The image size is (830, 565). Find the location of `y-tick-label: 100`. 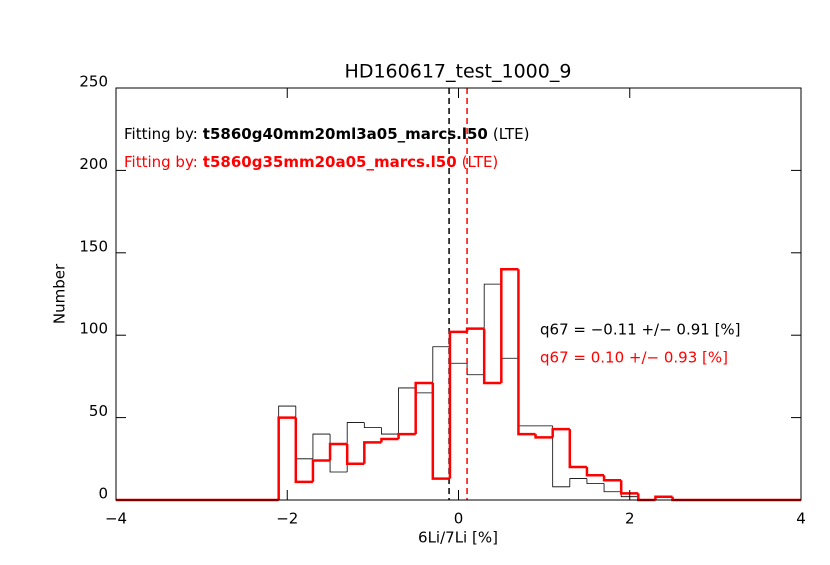

y-tick-label: 100 is located at coordinates (93, 329).